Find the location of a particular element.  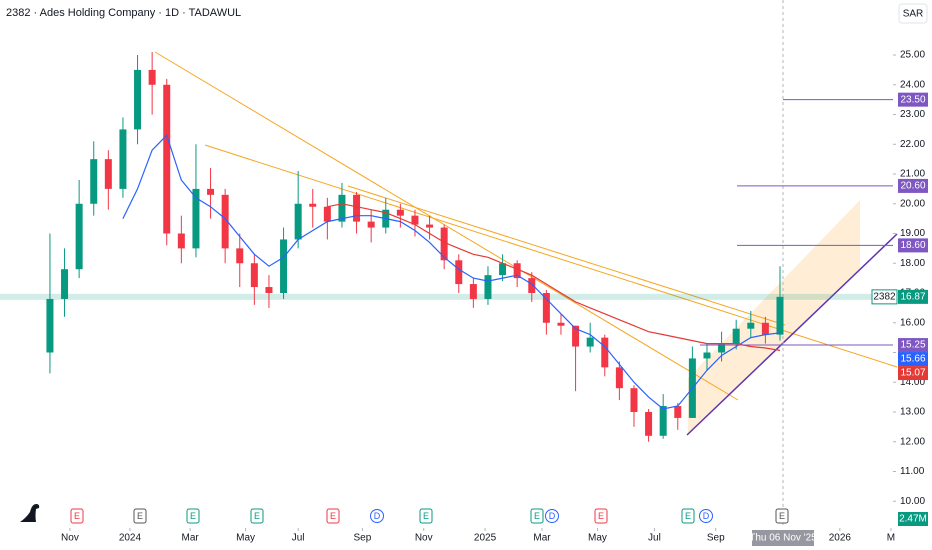

price-badge-text: 16.87 is located at coordinates (912, 297).